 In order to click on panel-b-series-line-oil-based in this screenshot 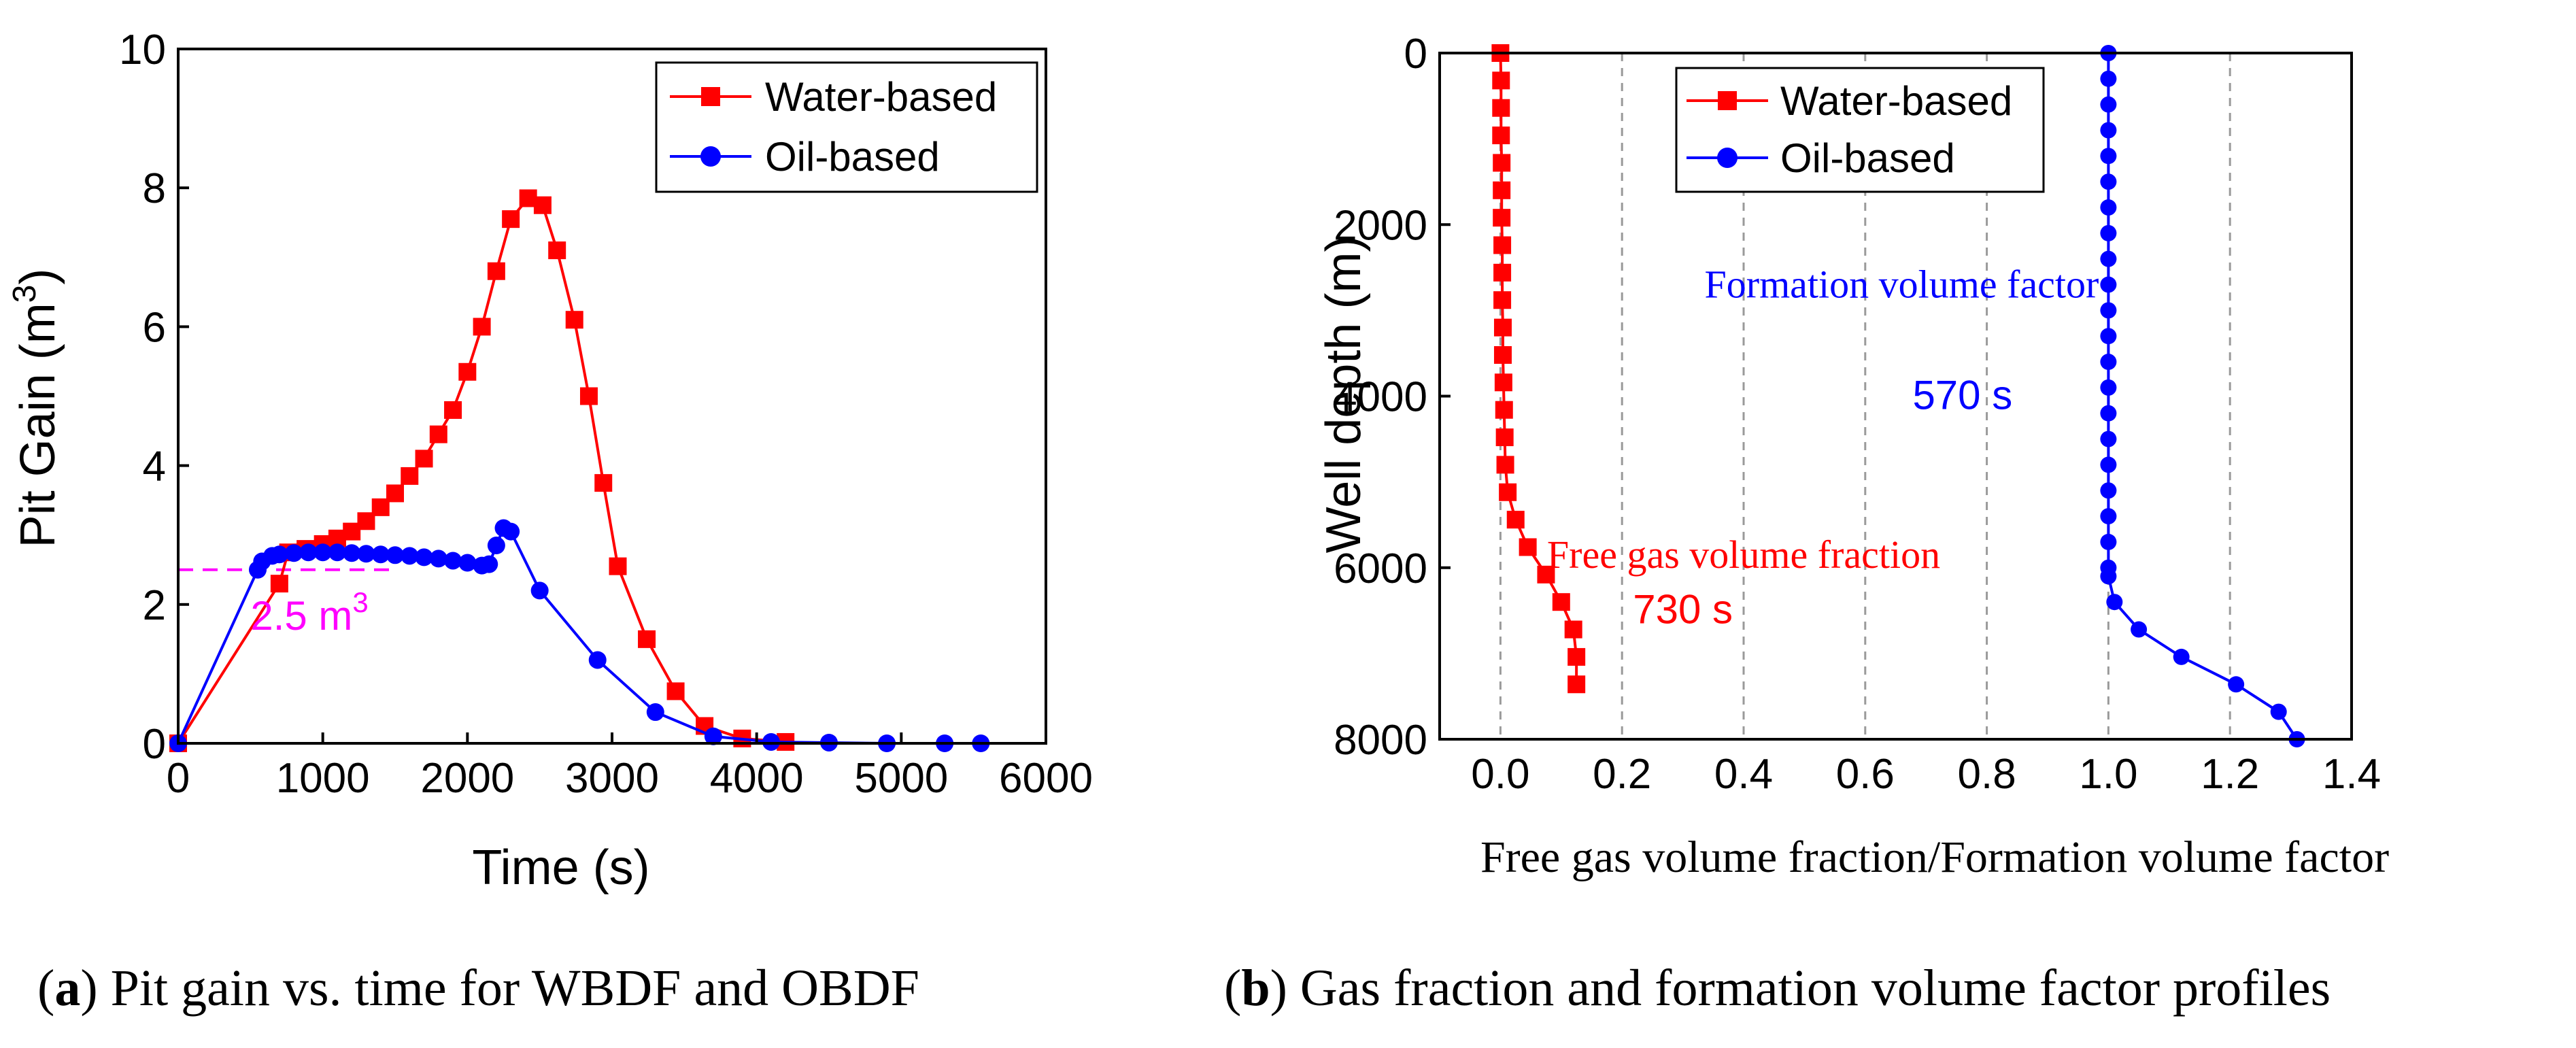, I will do `click(2203, 397)`.